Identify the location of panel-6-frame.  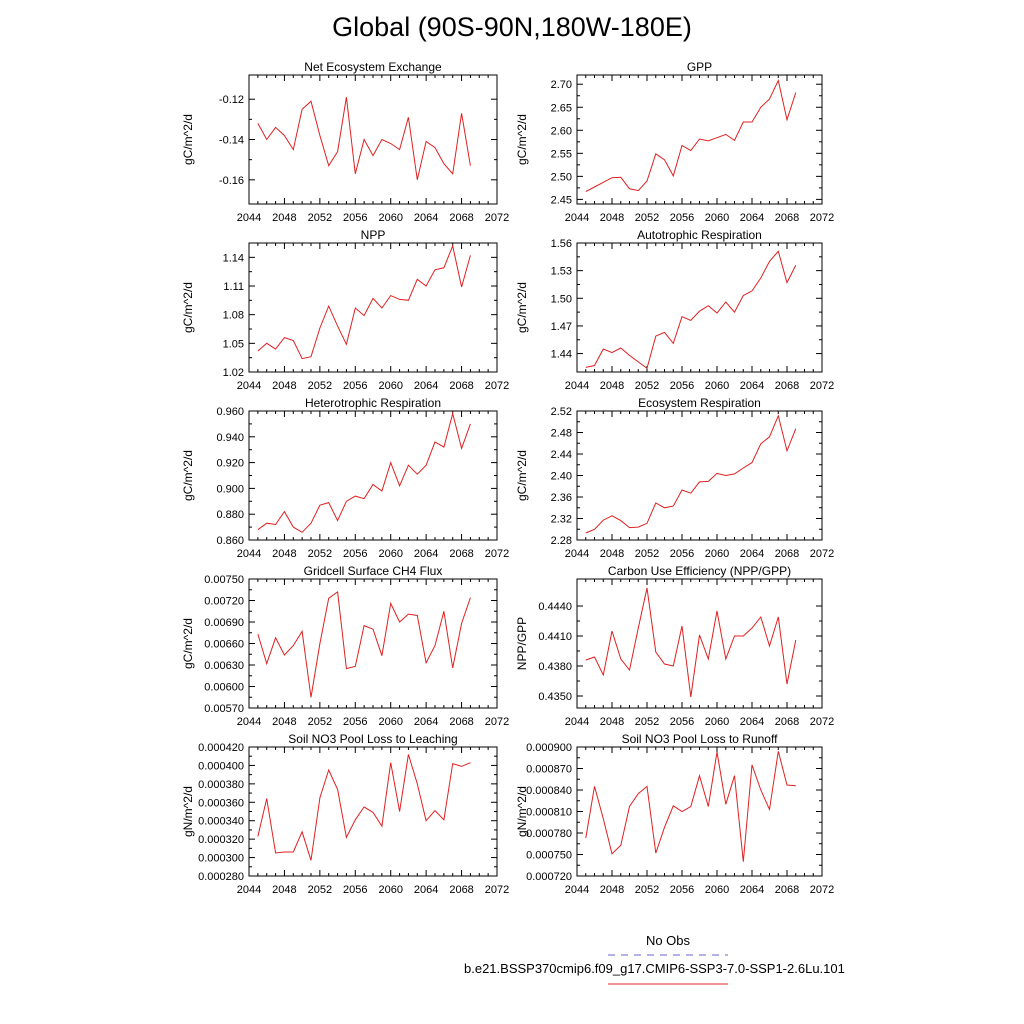
(699, 475).